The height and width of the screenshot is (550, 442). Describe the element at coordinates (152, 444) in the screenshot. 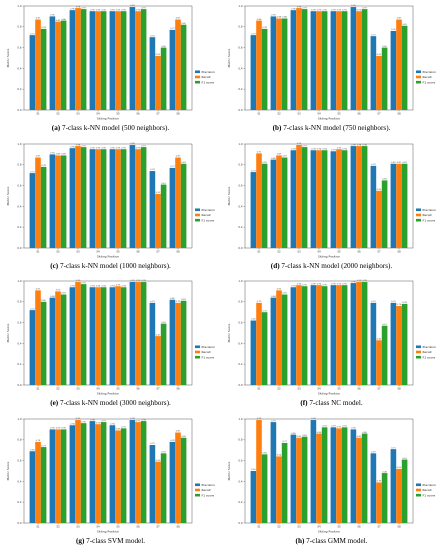

I see `data-label: 0.75` at that location.